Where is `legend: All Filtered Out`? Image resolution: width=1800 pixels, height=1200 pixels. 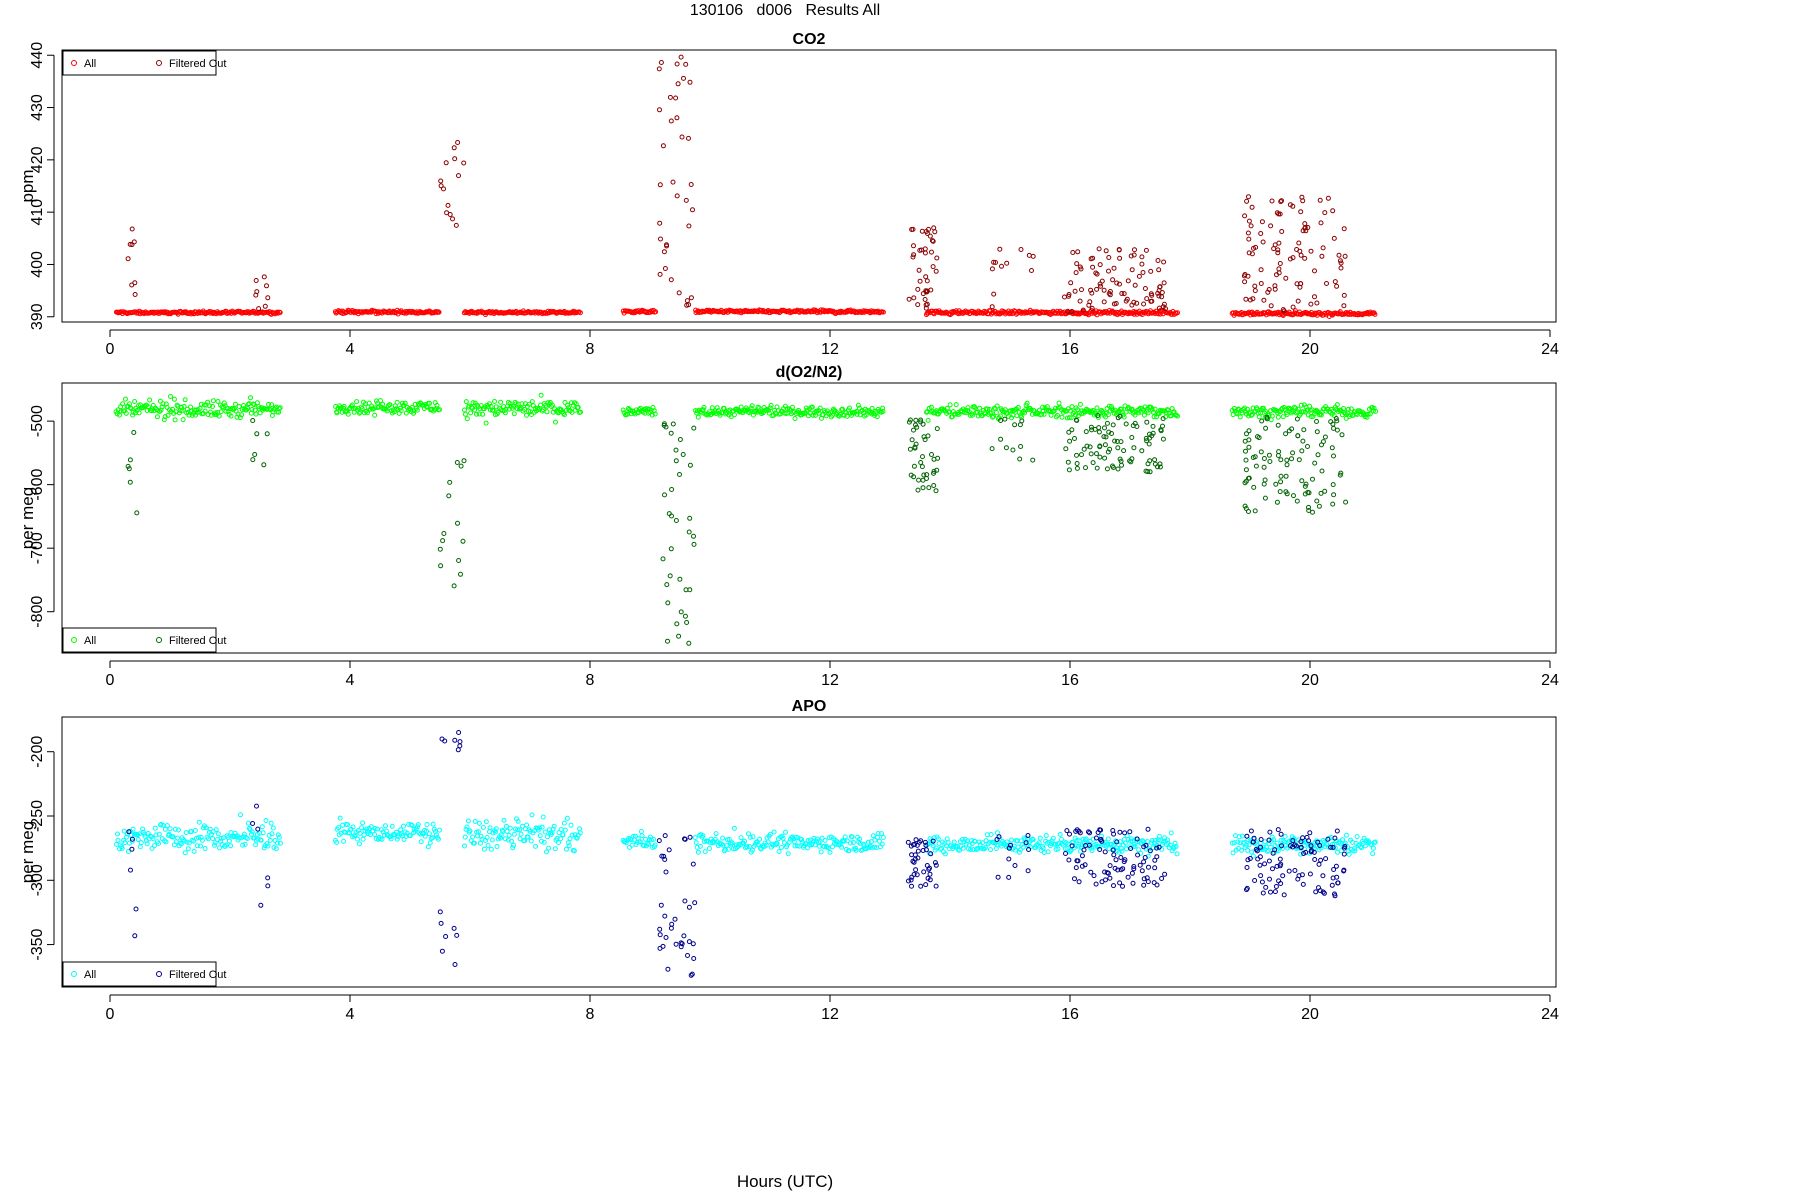 legend: All Filtered Out is located at coordinates (144, 63).